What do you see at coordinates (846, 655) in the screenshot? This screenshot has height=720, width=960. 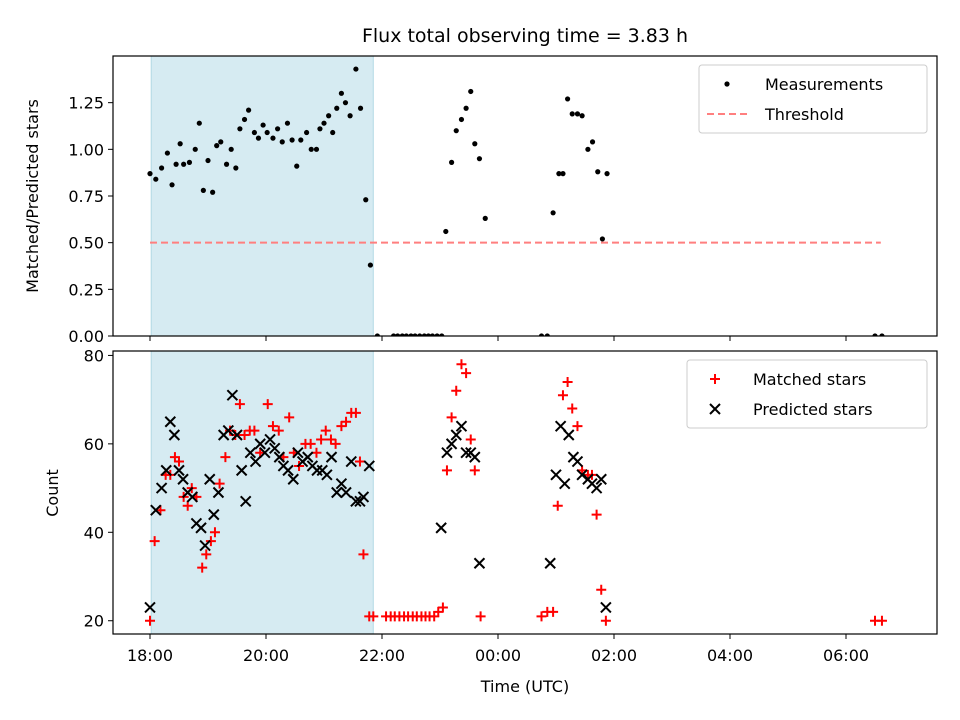 I see `x-tick-label: 06:00` at bounding box center [846, 655].